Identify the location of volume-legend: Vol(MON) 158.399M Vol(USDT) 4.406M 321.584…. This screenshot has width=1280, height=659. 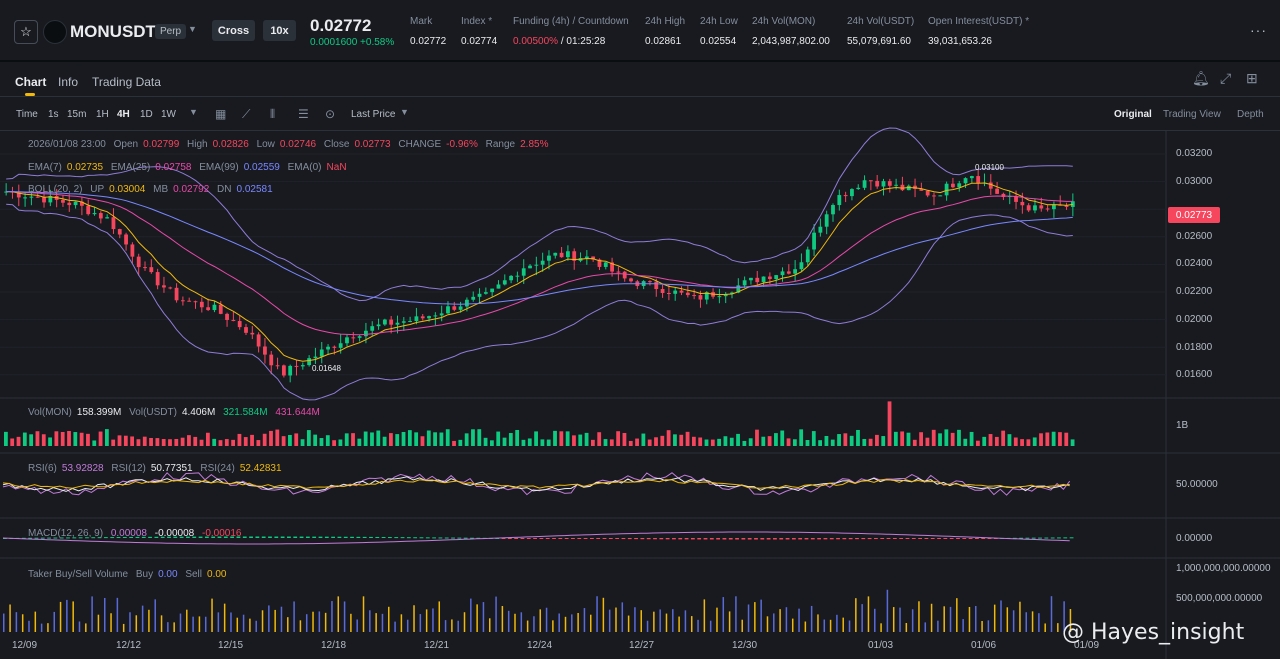
(176, 412).